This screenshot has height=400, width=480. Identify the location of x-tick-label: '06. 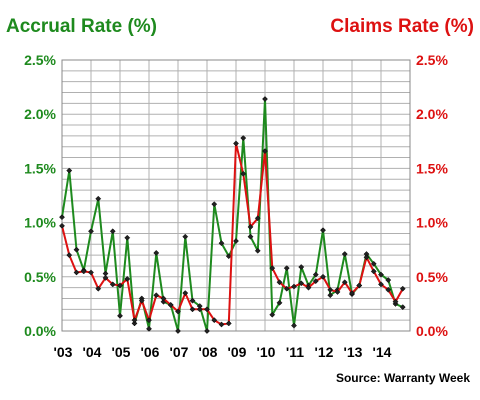
(150, 352).